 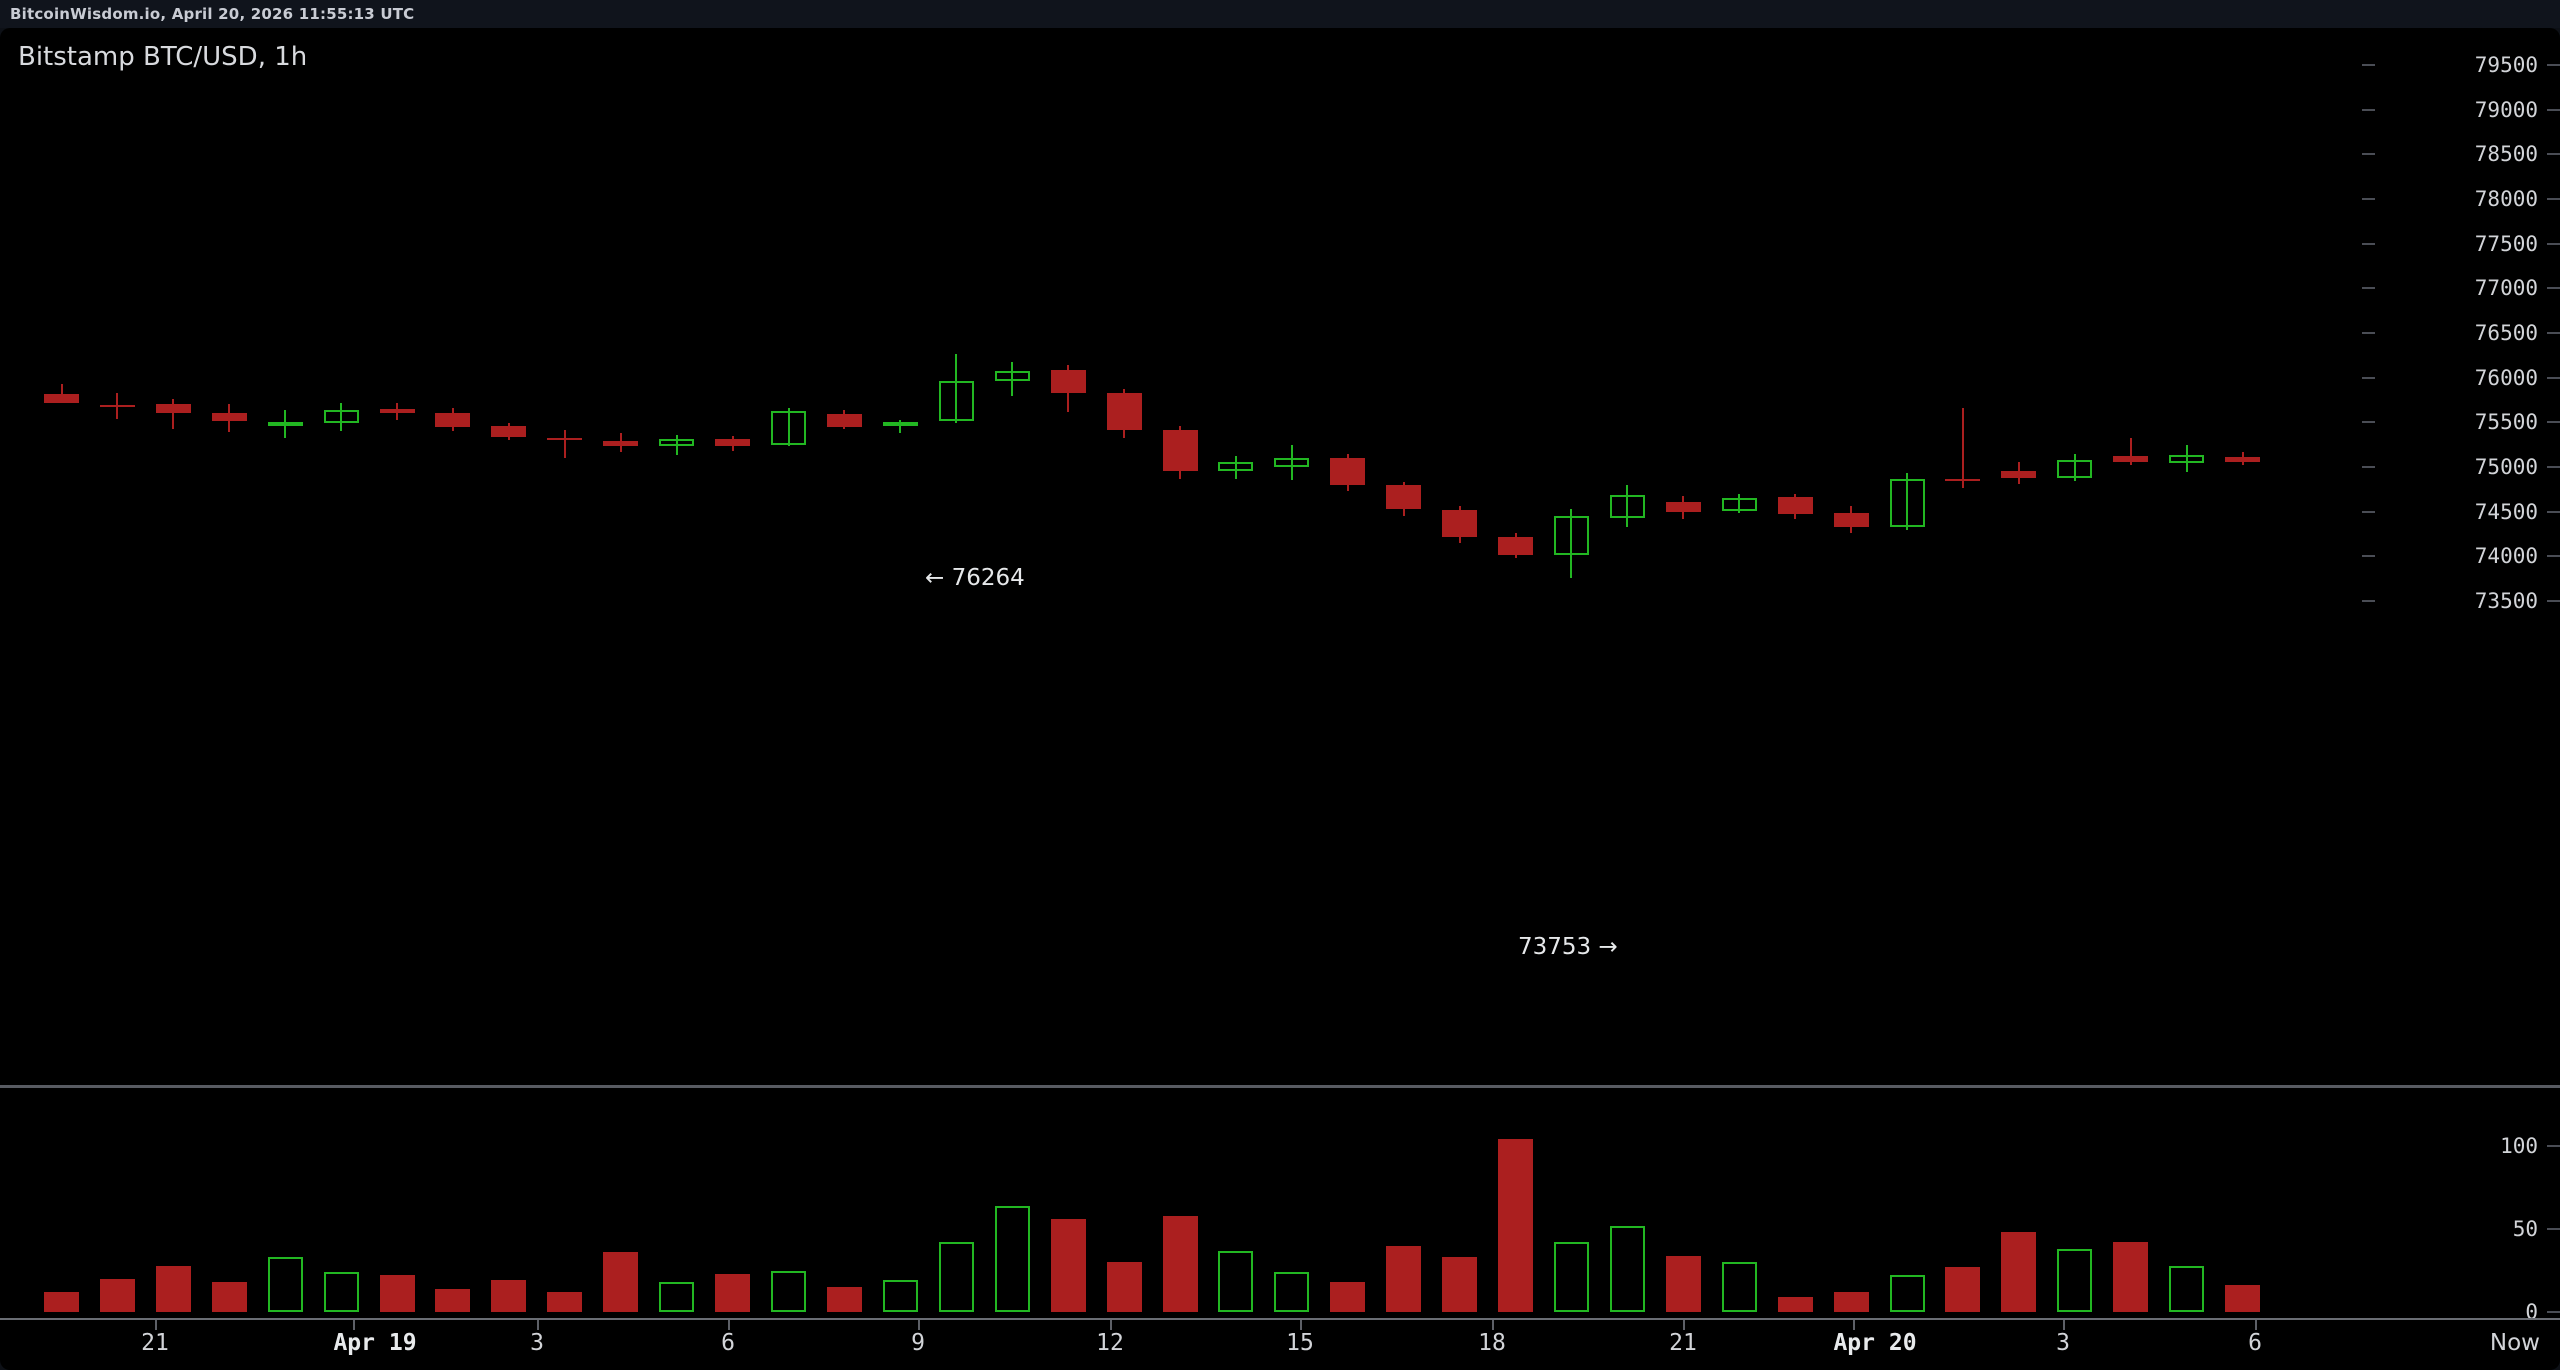 What do you see at coordinates (2506, 377) in the screenshot?
I see `price-axis-tick-label: 76000` at bounding box center [2506, 377].